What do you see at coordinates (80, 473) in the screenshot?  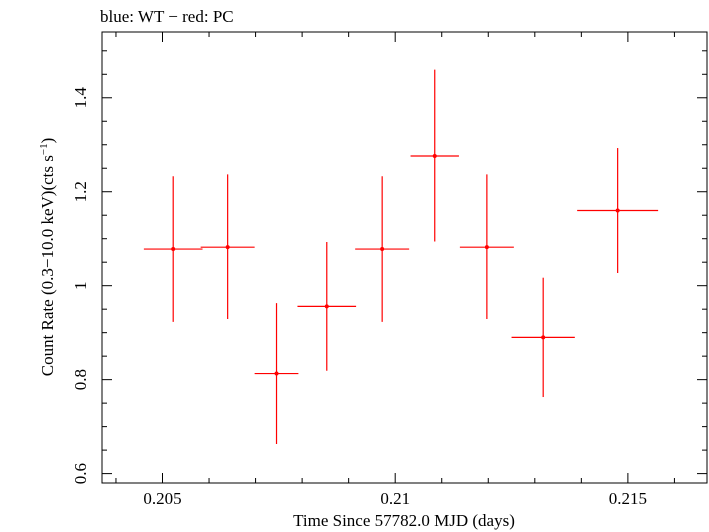 I see `y-tick-label: 0.6` at bounding box center [80, 473].